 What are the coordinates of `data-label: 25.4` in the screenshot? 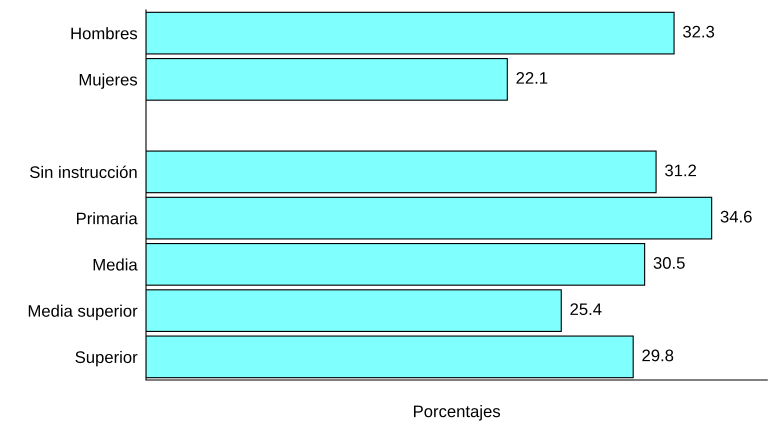 It's located at (586, 309).